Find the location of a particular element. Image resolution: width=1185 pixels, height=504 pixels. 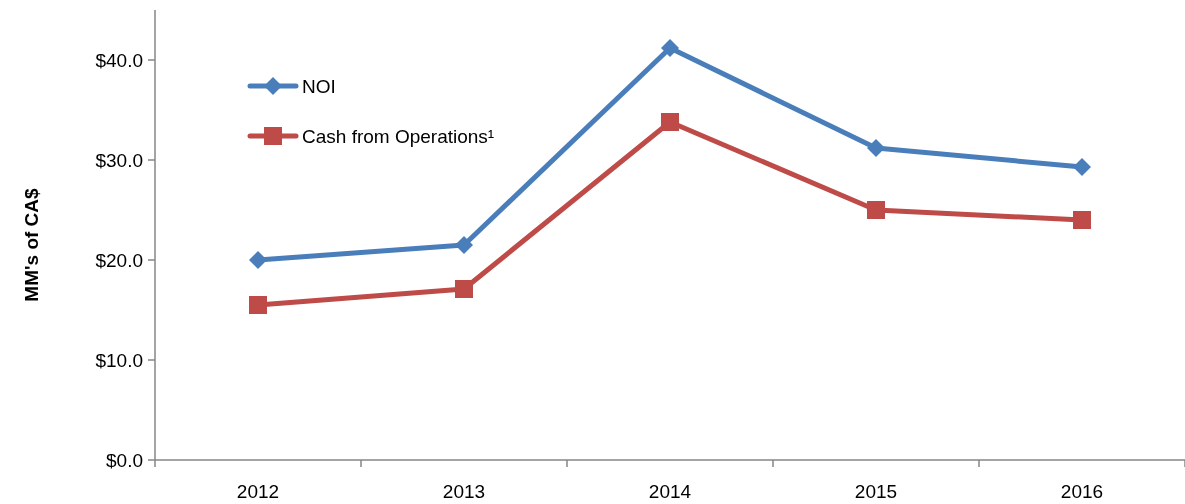

y-tick-label: $0.0 is located at coordinates (124, 460).